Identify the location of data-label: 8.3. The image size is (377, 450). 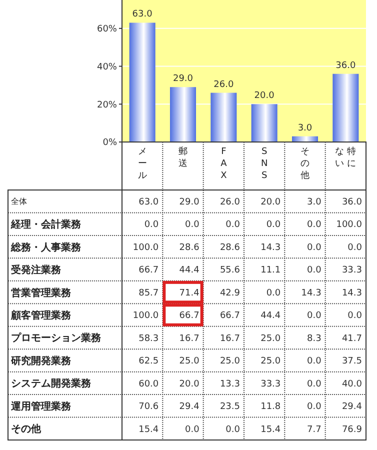
(314, 339).